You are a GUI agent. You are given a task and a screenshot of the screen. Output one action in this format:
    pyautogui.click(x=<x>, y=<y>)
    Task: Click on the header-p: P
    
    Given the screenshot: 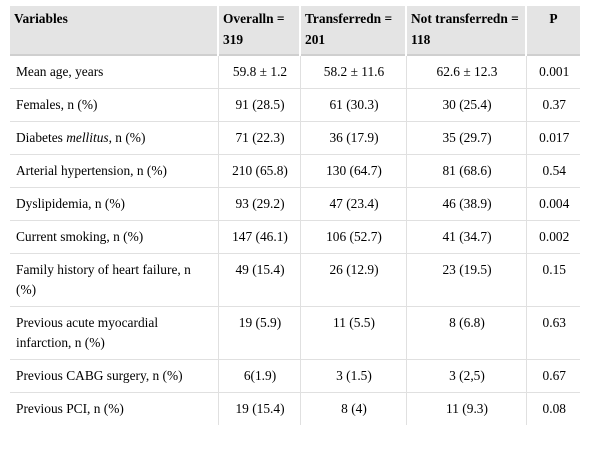 What is the action you would take?
    pyautogui.click(x=553, y=30)
    